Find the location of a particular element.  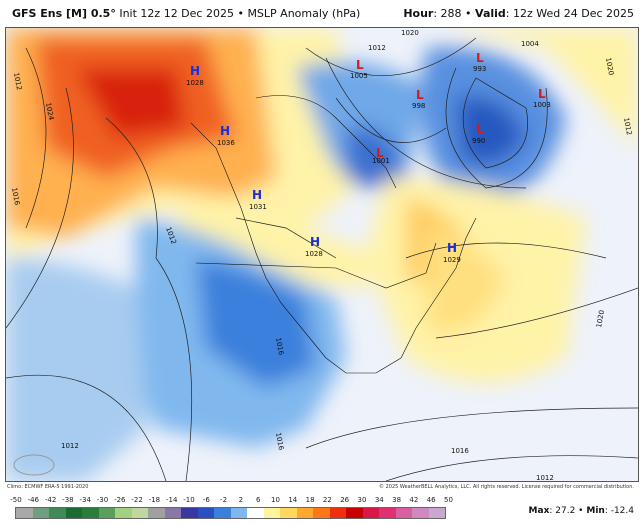

isobar-label: 1024 is located at coordinates (49, 111).